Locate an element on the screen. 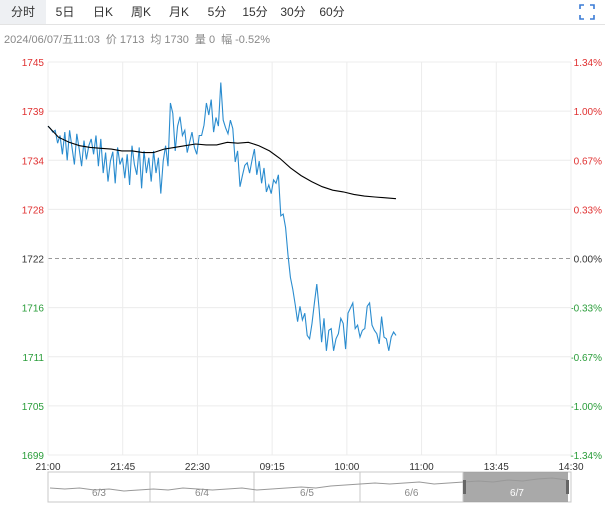 Image resolution: width=605 pixels, height=505 pixels. fullscreen-icon is located at coordinates (587, 12).